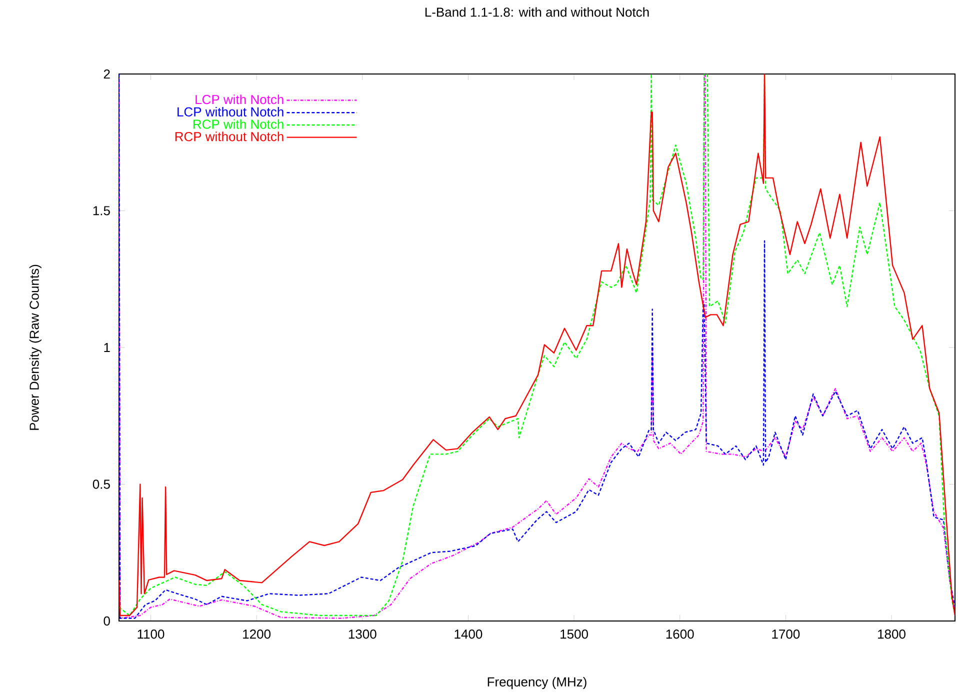 The width and height of the screenshot is (958, 697). What do you see at coordinates (107, 347) in the screenshot?
I see `y-tick-label: 1` at bounding box center [107, 347].